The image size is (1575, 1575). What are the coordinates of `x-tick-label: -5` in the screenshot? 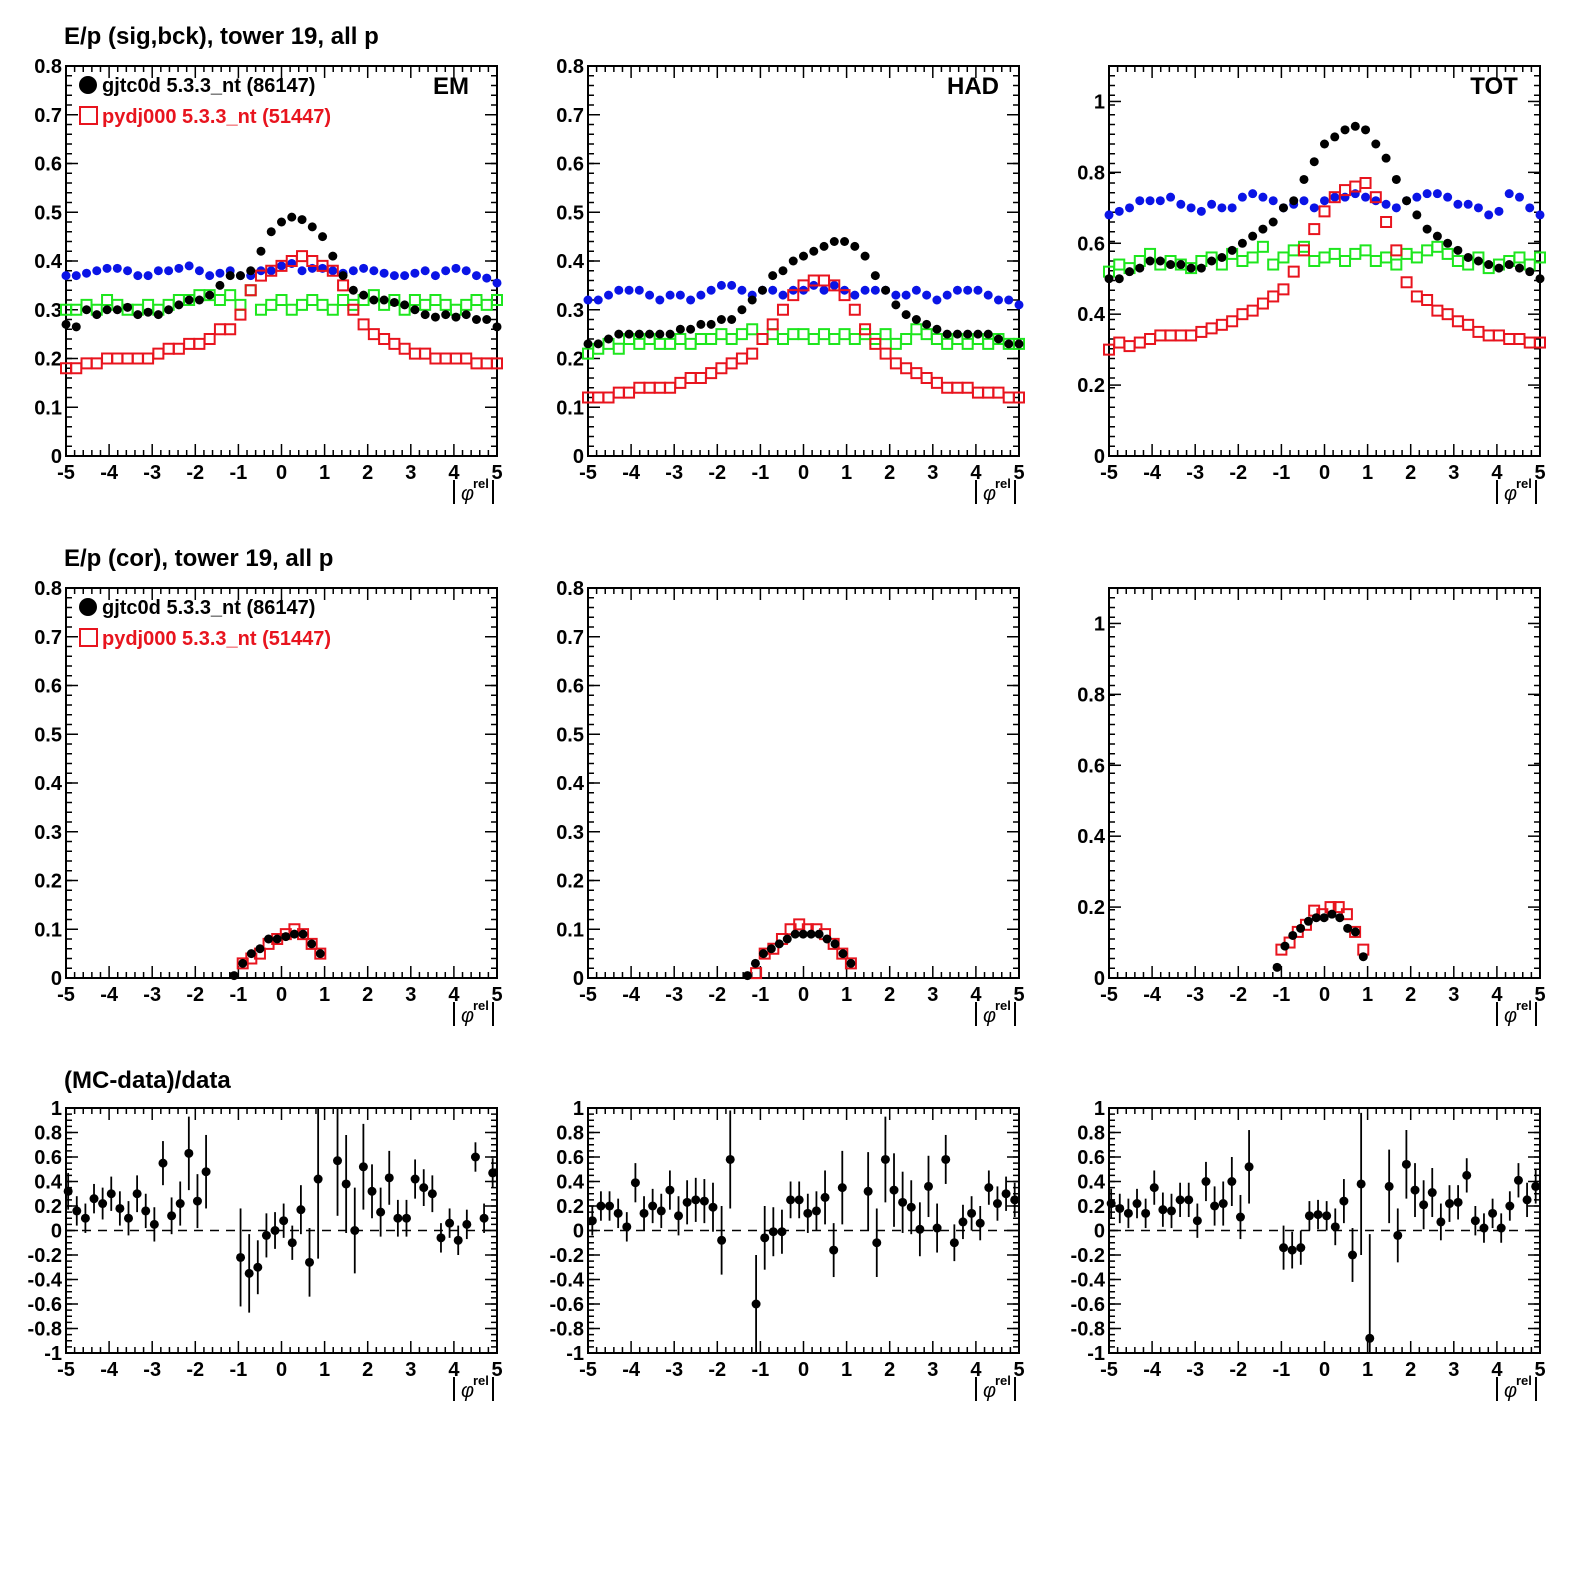 It's located at (1109, 1370).